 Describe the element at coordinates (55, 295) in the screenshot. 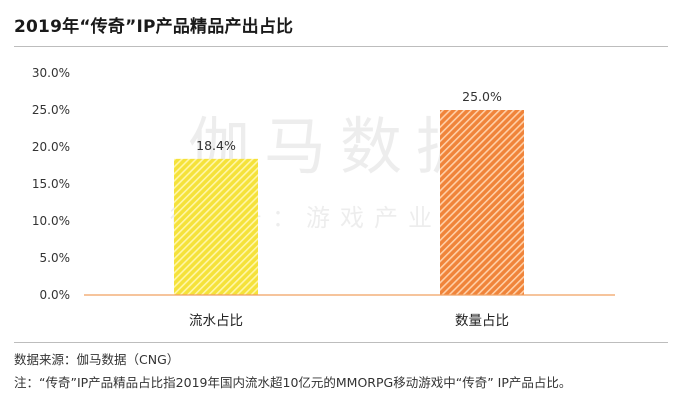

I see `y-tick-label: 0.0%` at that location.